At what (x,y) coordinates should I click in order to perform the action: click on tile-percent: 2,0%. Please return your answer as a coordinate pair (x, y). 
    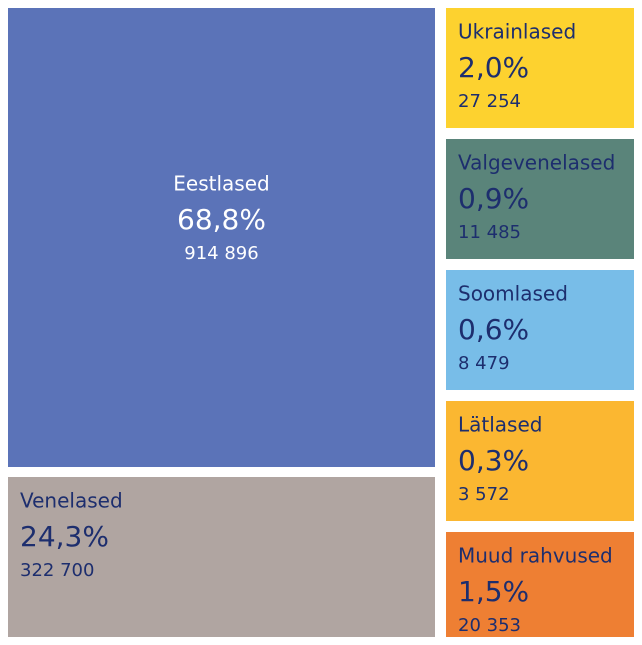
    Looking at the image, I should click on (493, 67).